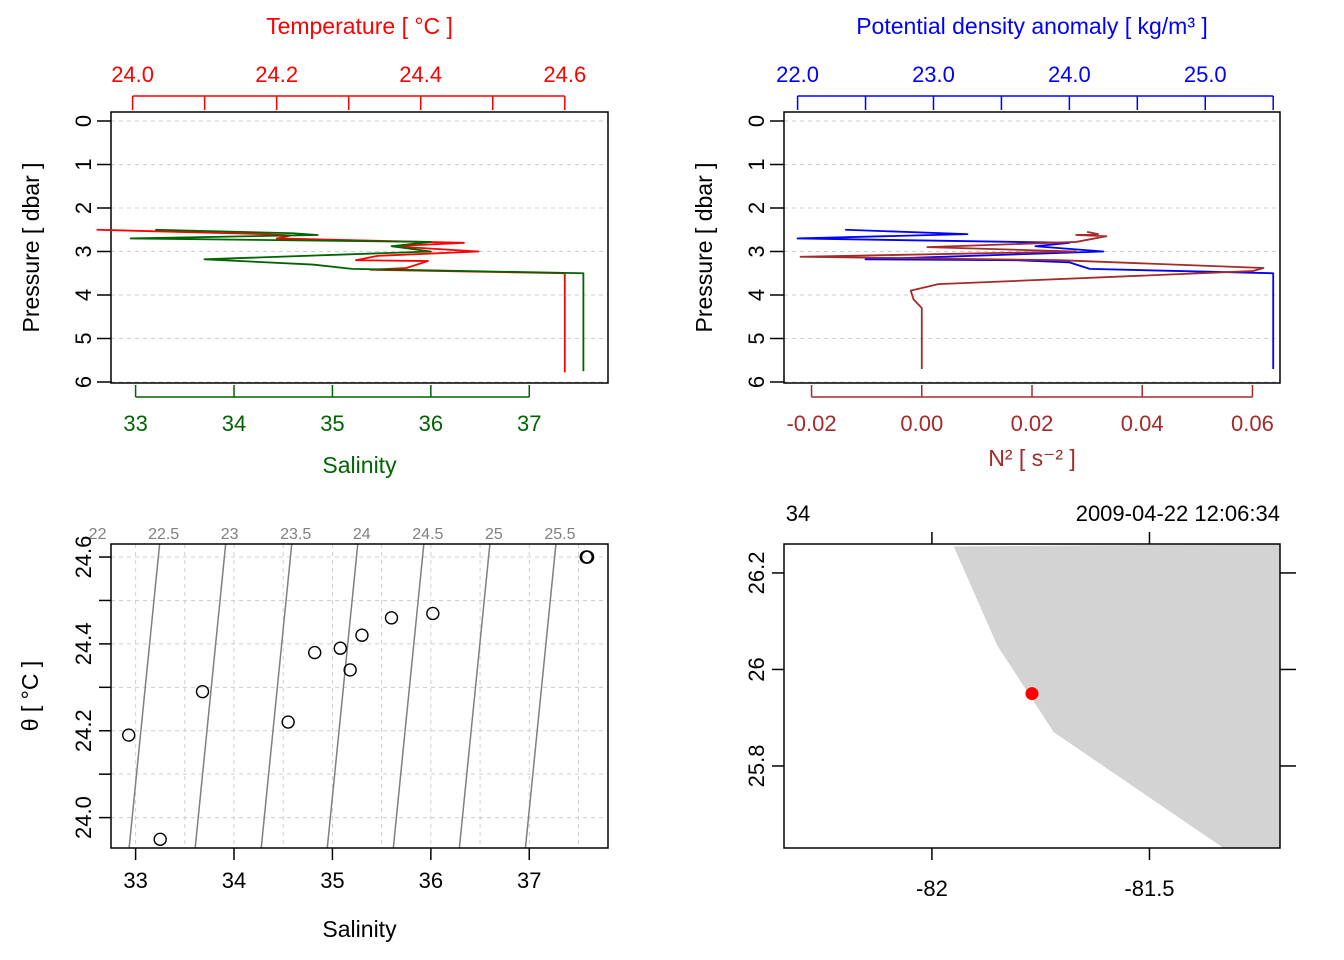 This screenshot has width=1344, height=960. What do you see at coordinates (1116, 696) in the screenshot?
I see `land-area` at bounding box center [1116, 696].